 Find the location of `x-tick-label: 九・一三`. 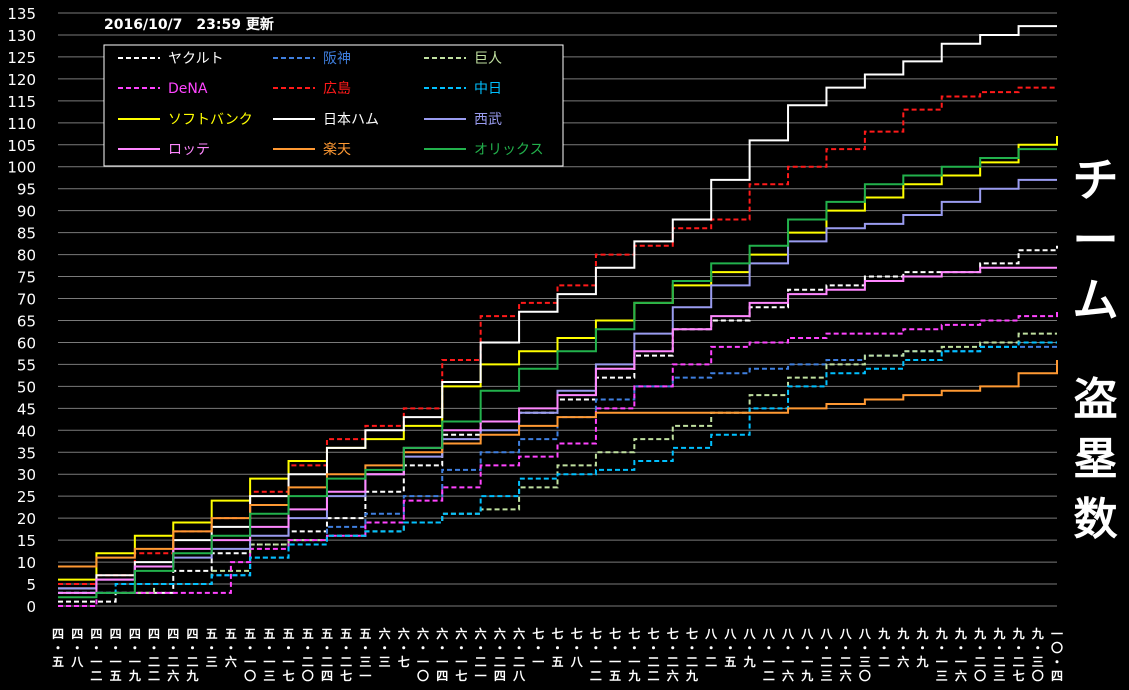

x-tick-label: 九・一三 is located at coordinates (941, 654).